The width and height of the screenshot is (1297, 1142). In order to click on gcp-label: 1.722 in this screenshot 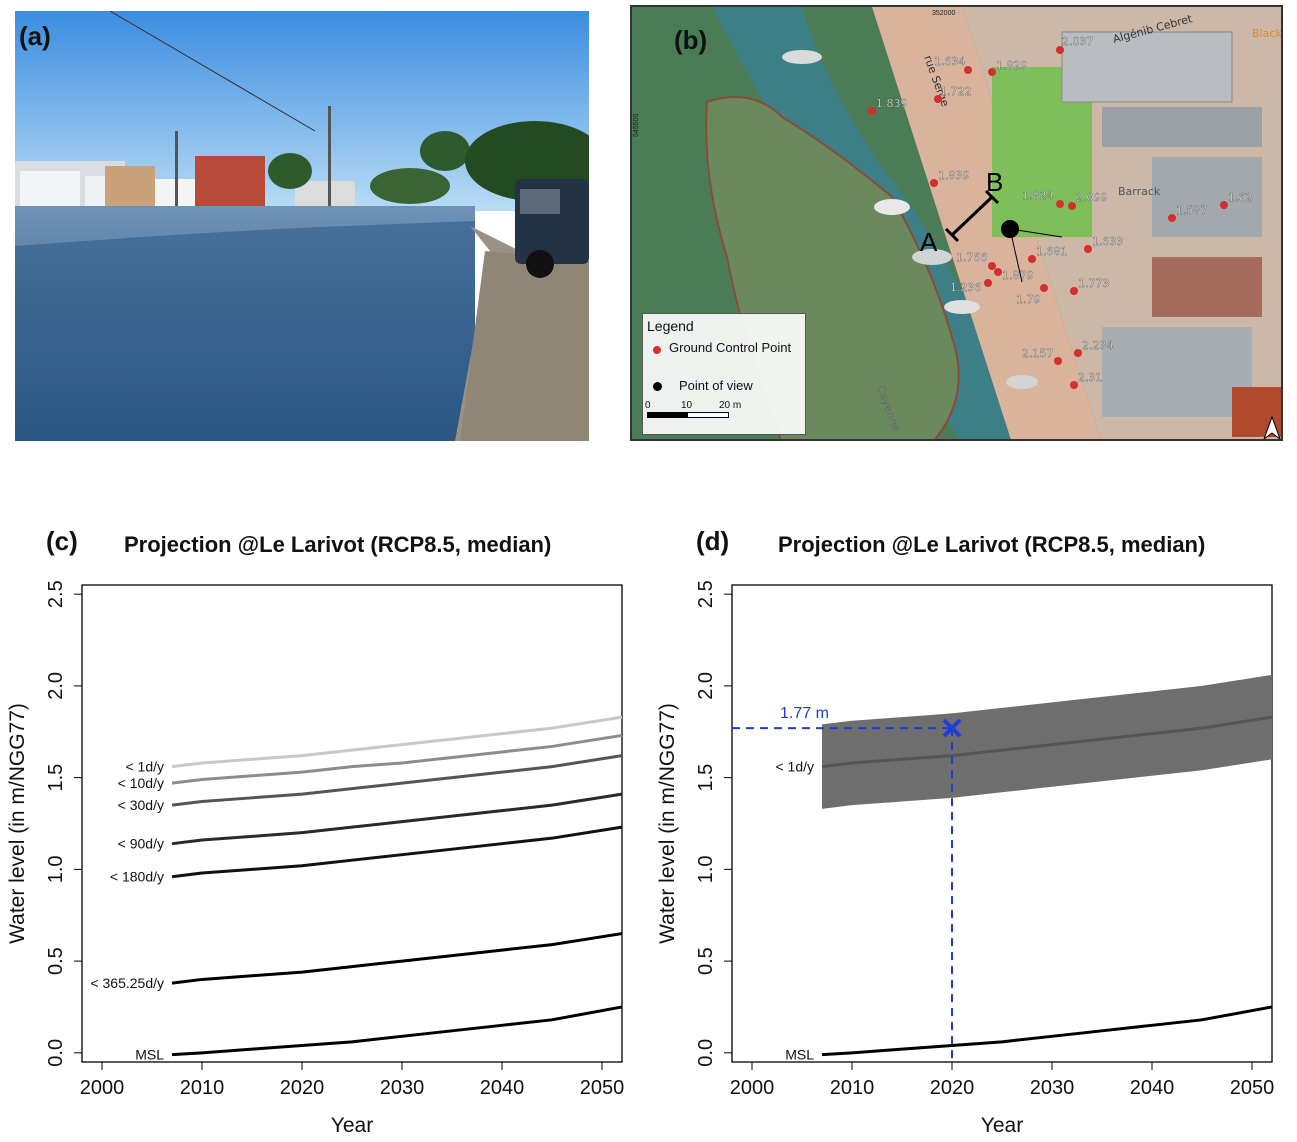, I will do `click(956, 91)`.